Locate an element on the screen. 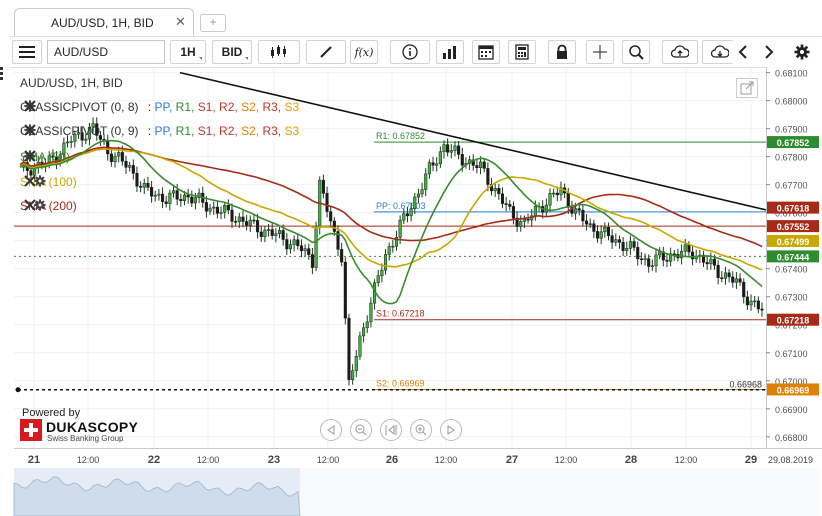 The image size is (822, 516). info-button is located at coordinates (410, 52).